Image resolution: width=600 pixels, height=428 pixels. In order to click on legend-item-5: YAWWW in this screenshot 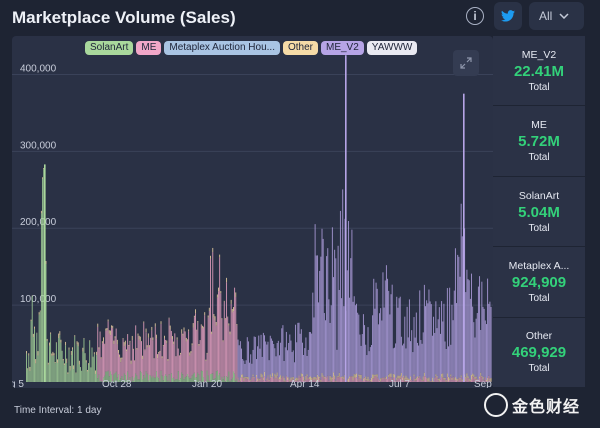, I will do `click(392, 48)`.